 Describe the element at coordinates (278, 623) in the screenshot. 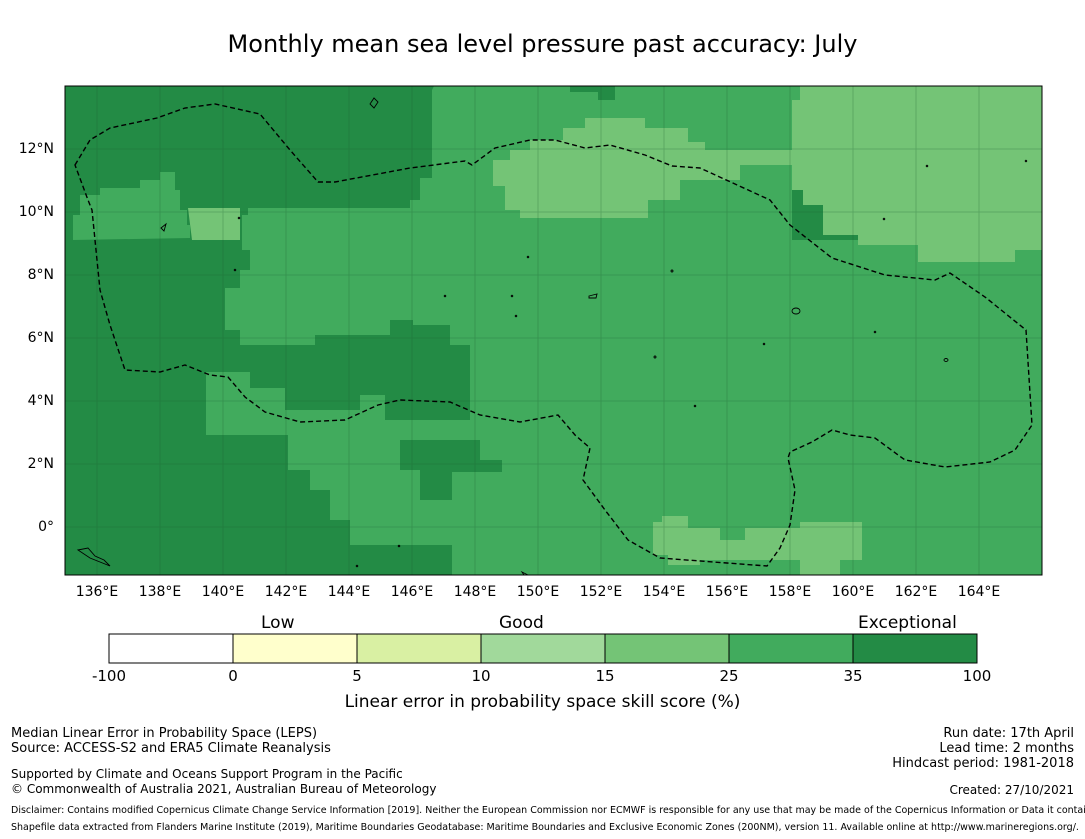

I see `colorbar-category-low: Low` at that location.